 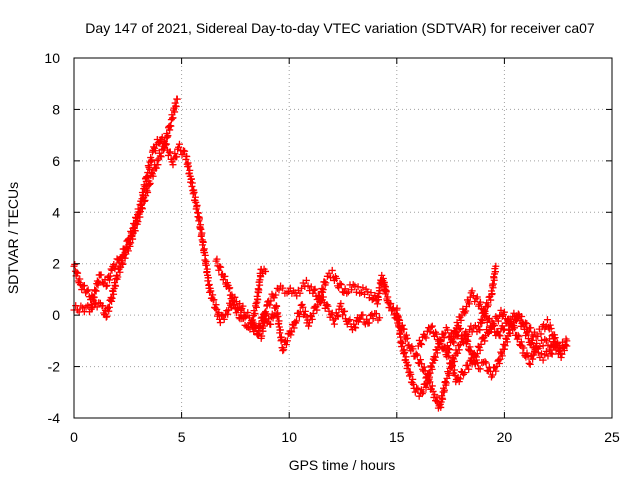 I want to click on y-axis-label: SDTVAR / TECUs, so click(x=13, y=238).